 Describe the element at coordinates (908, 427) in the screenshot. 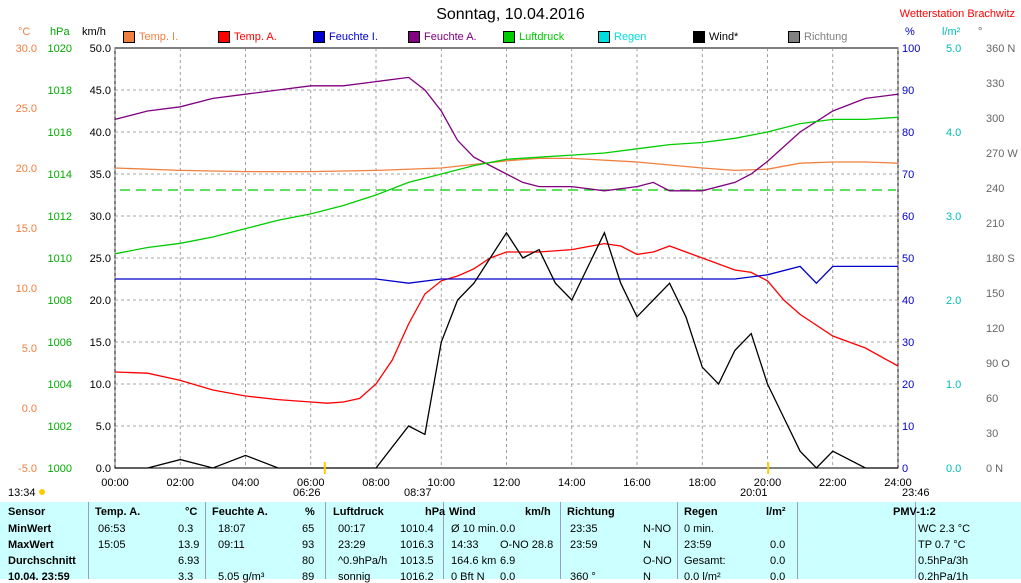

I see `humidity-tick-label: 10` at that location.